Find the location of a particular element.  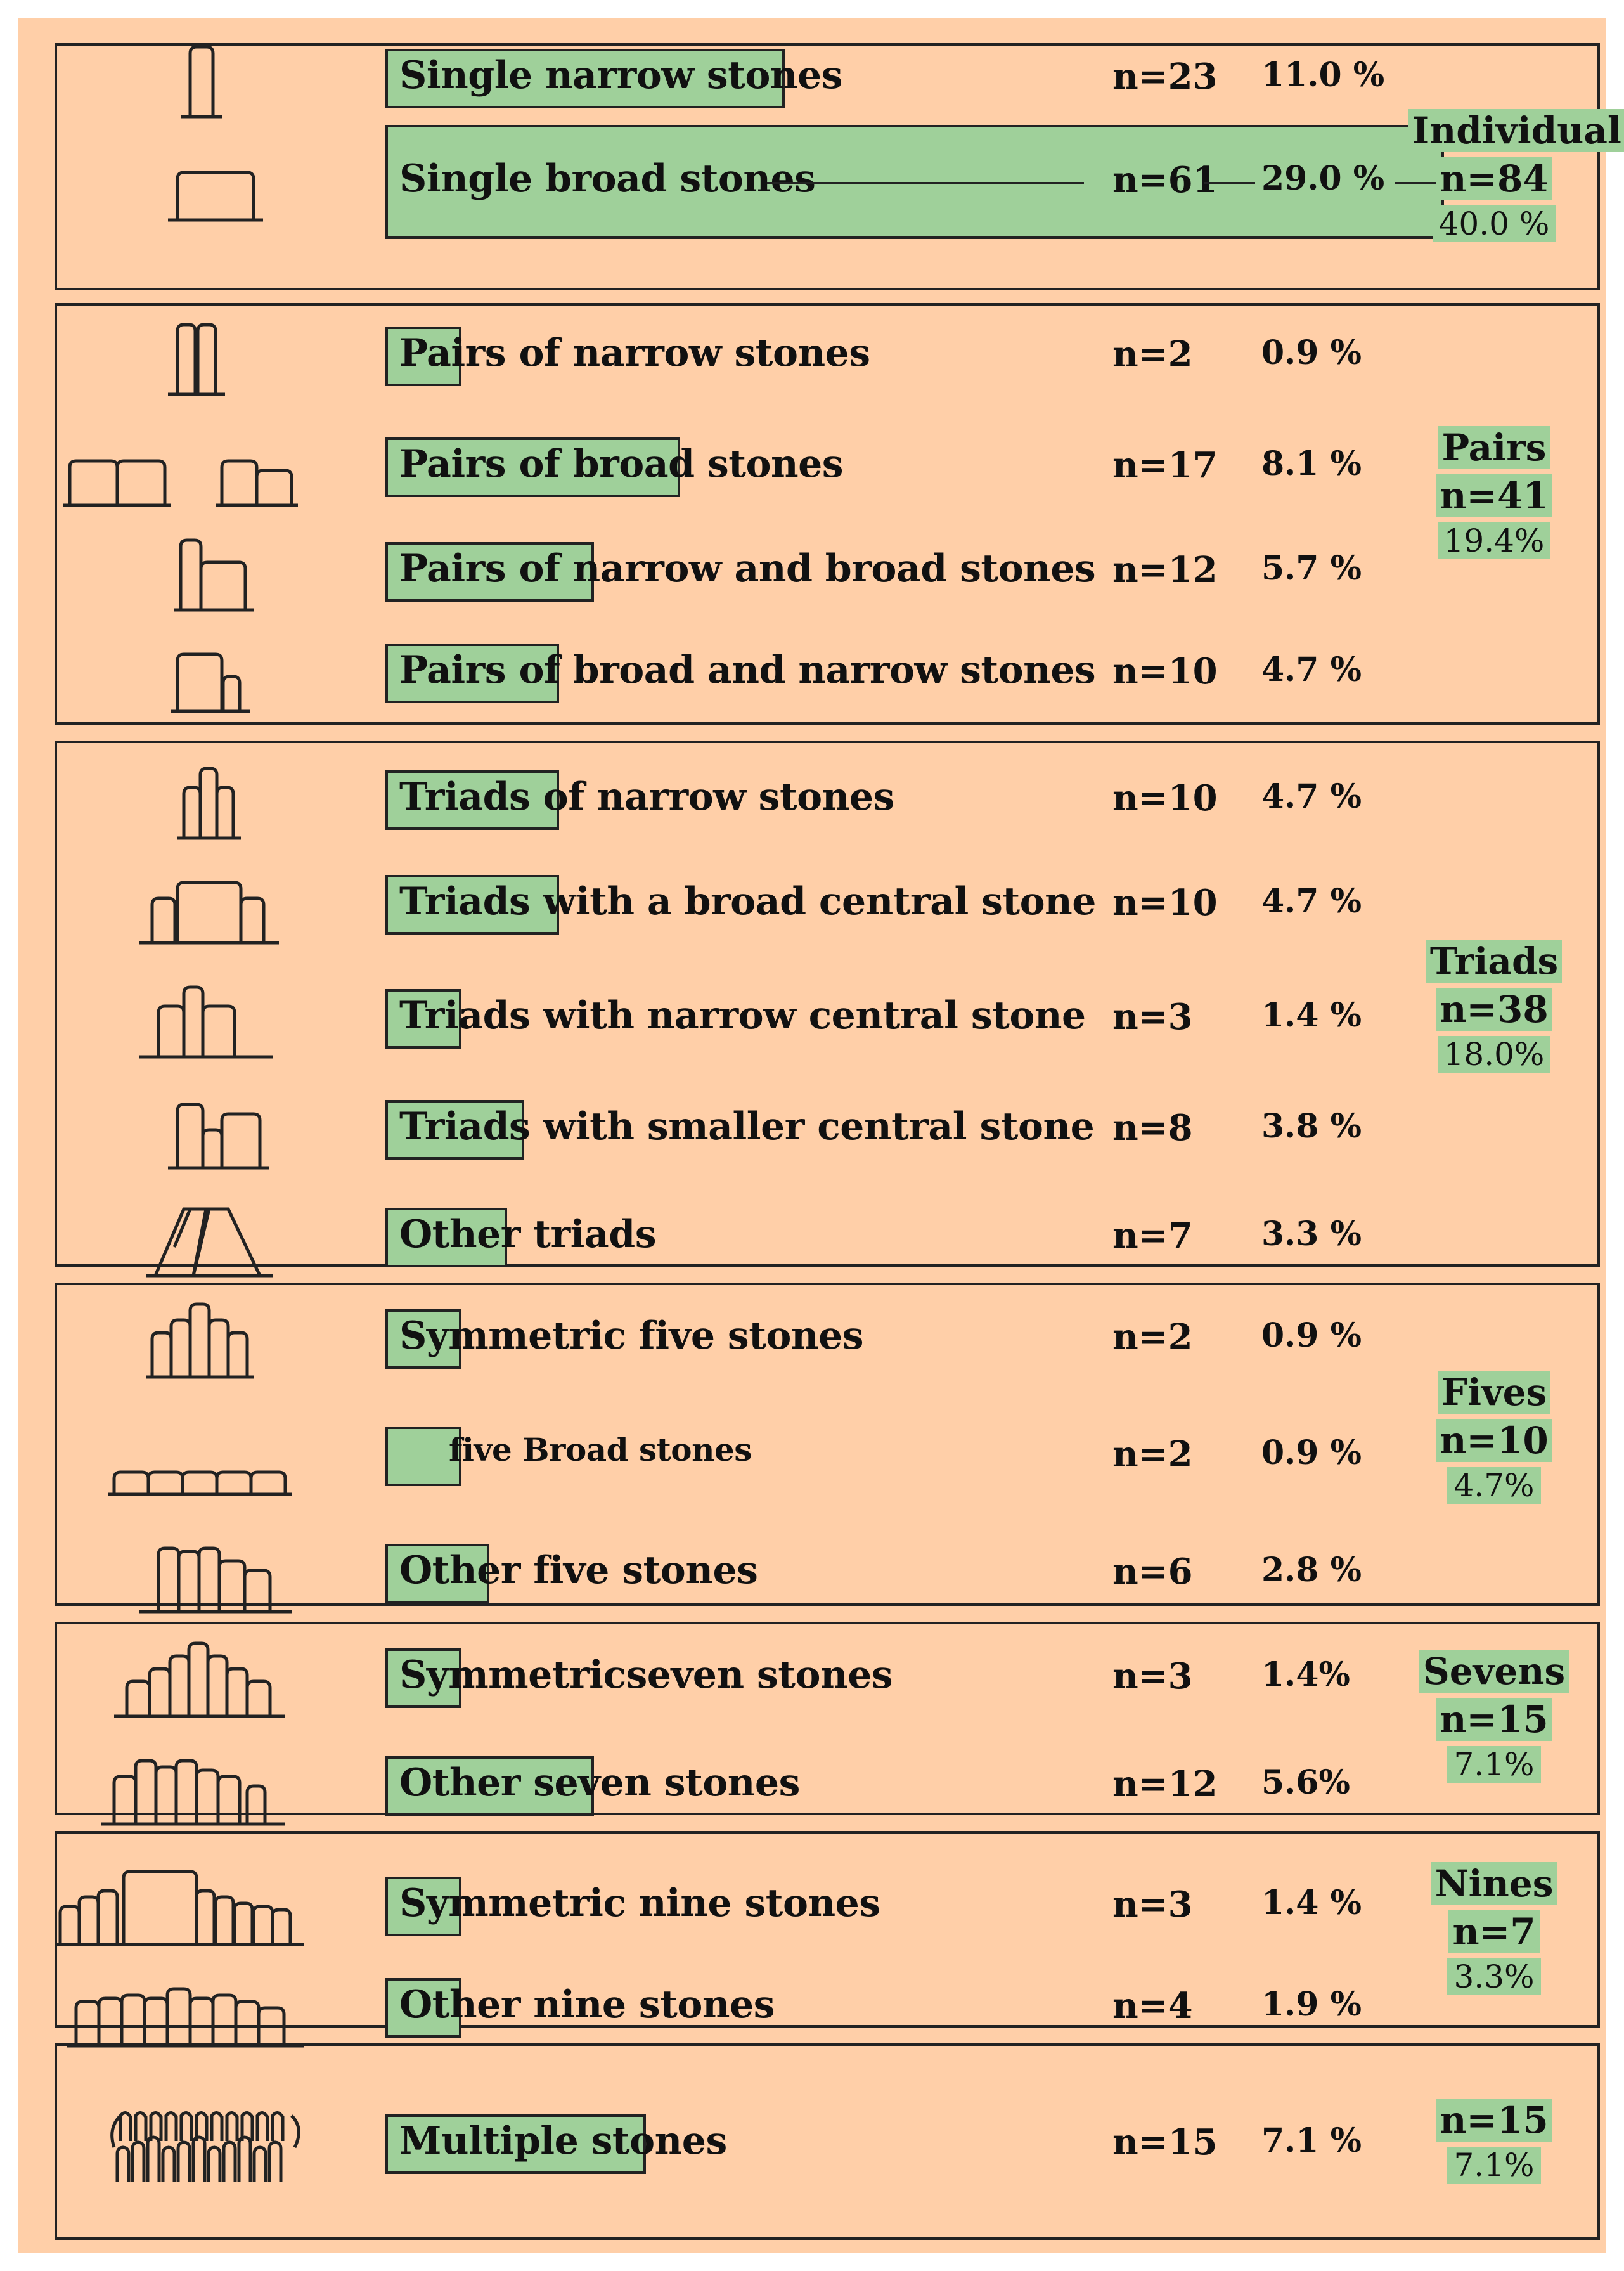

group-count: n=41 is located at coordinates (1494, 493).